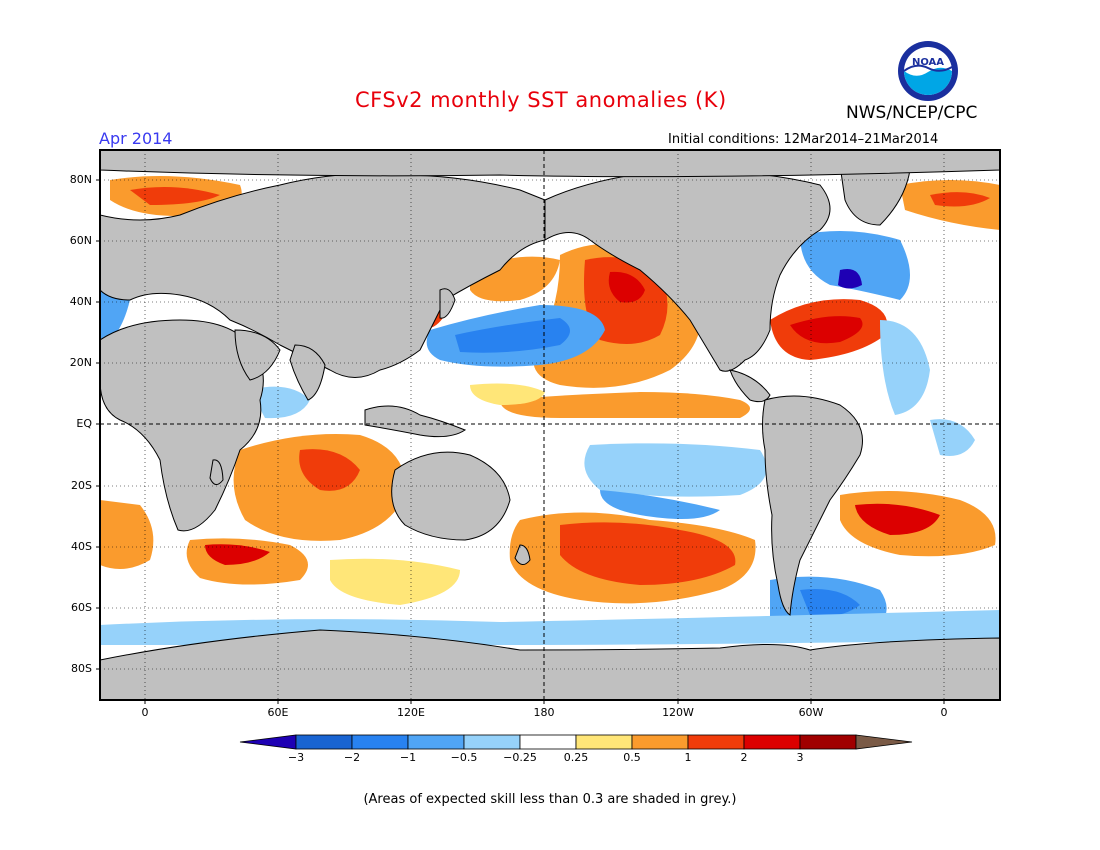  What do you see at coordinates (464, 757) in the screenshot?
I see `colorbar-label-minus05: −0.5` at bounding box center [464, 757].